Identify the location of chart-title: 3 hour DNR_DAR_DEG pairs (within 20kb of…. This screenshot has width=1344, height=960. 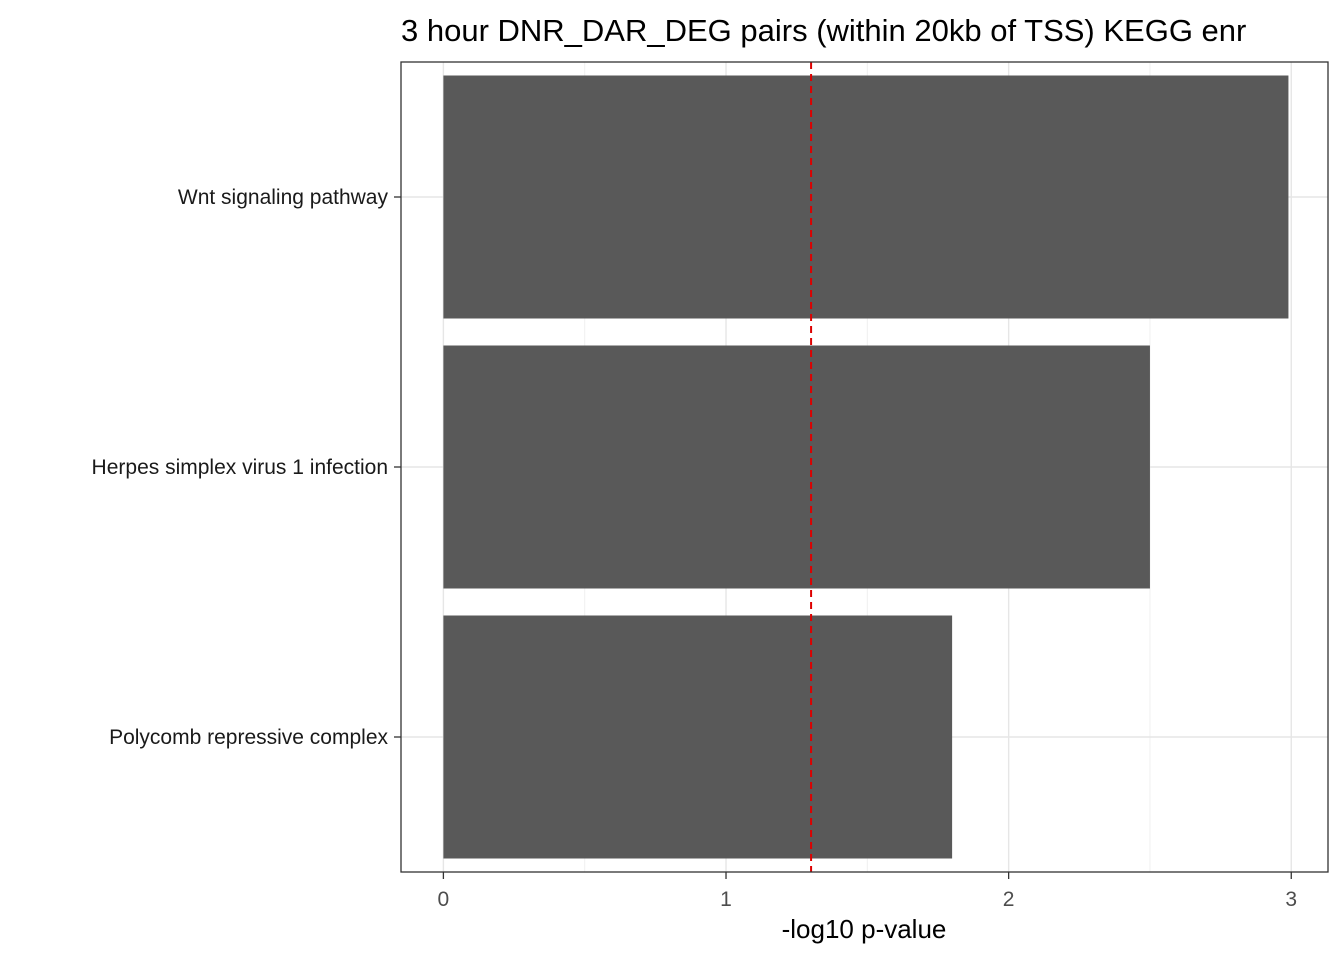
(823, 30).